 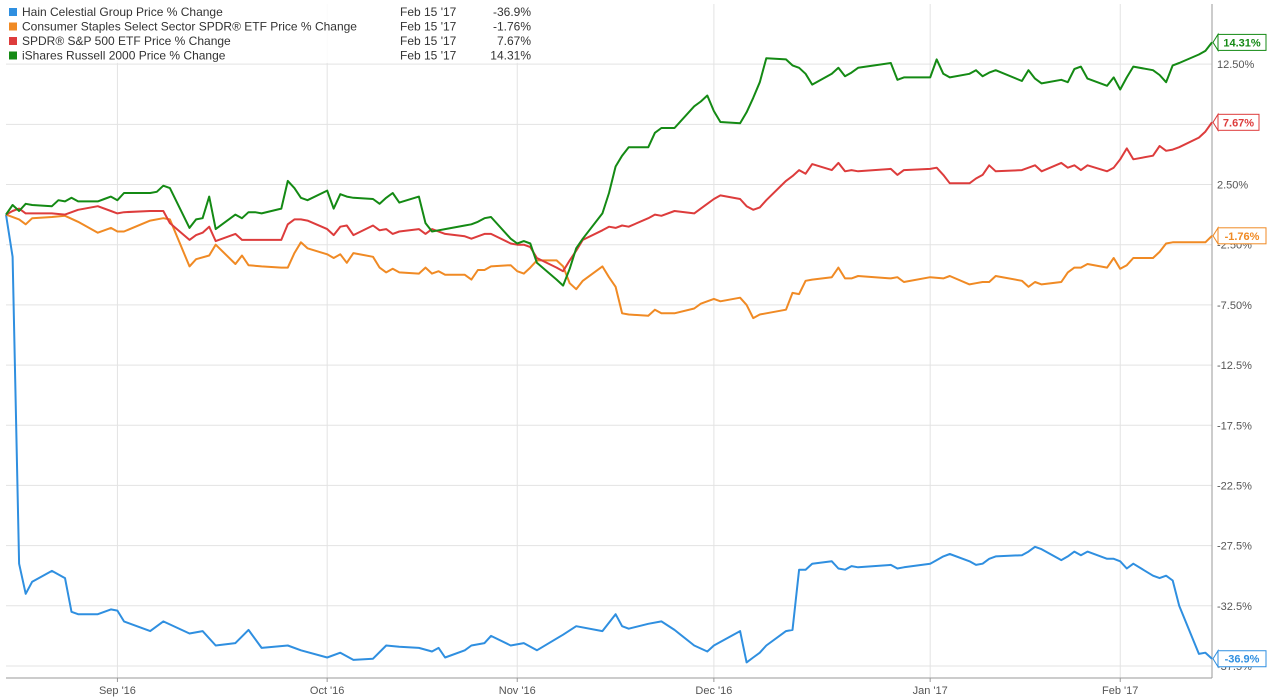 What do you see at coordinates (117, 691) in the screenshot?
I see `x-tick-label: Sep '16` at bounding box center [117, 691].